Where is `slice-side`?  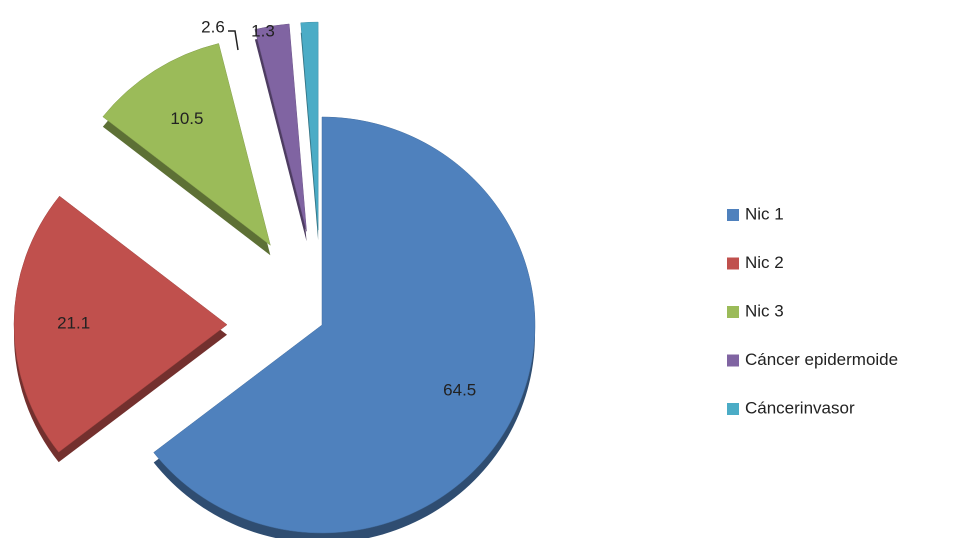 slice-side is located at coordinates (280, 137).